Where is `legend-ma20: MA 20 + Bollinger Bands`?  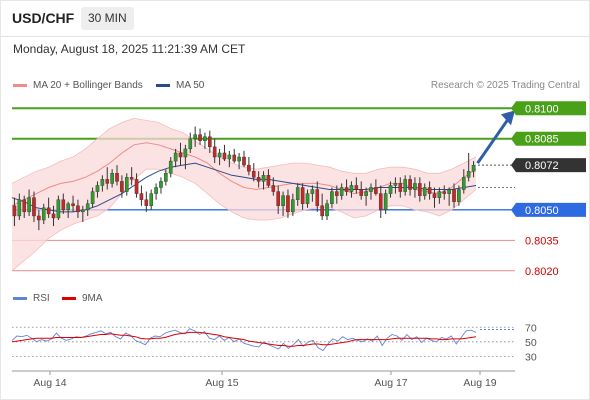
legend-ma20: MA 20 + Bollinger Bands is located at coordinates (78, 85).